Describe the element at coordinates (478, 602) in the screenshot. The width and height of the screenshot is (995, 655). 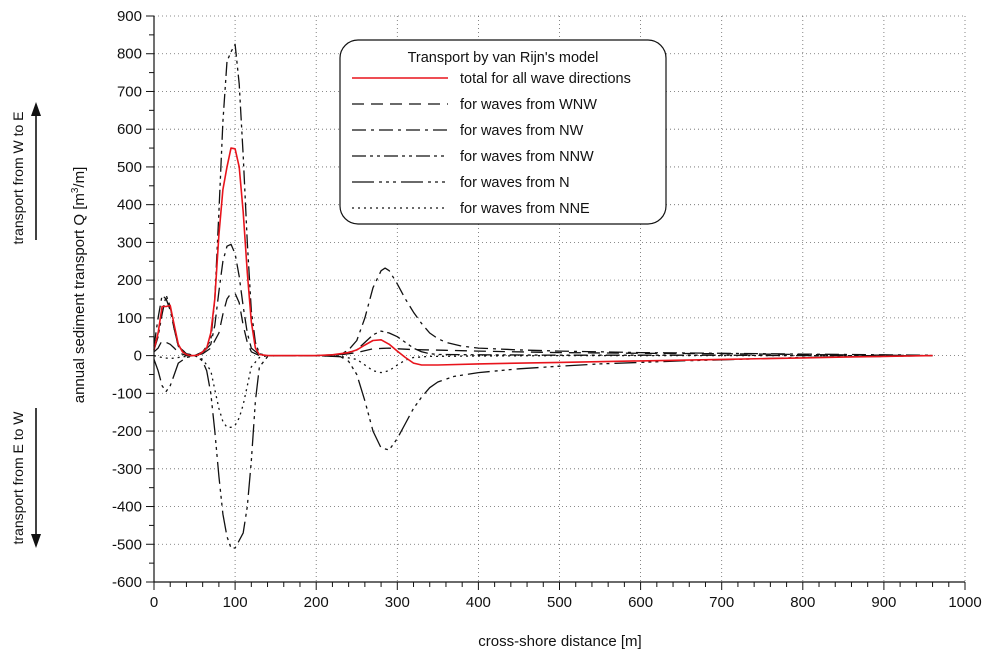
I see `x-tick-label: 400` at that location.